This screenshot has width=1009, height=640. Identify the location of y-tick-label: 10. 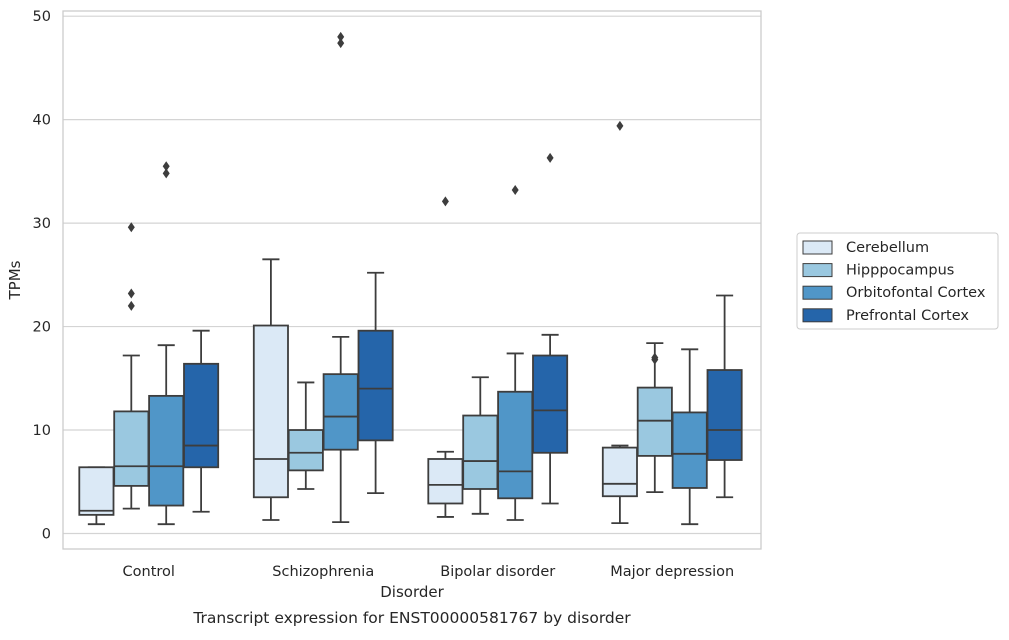
(42, 431).